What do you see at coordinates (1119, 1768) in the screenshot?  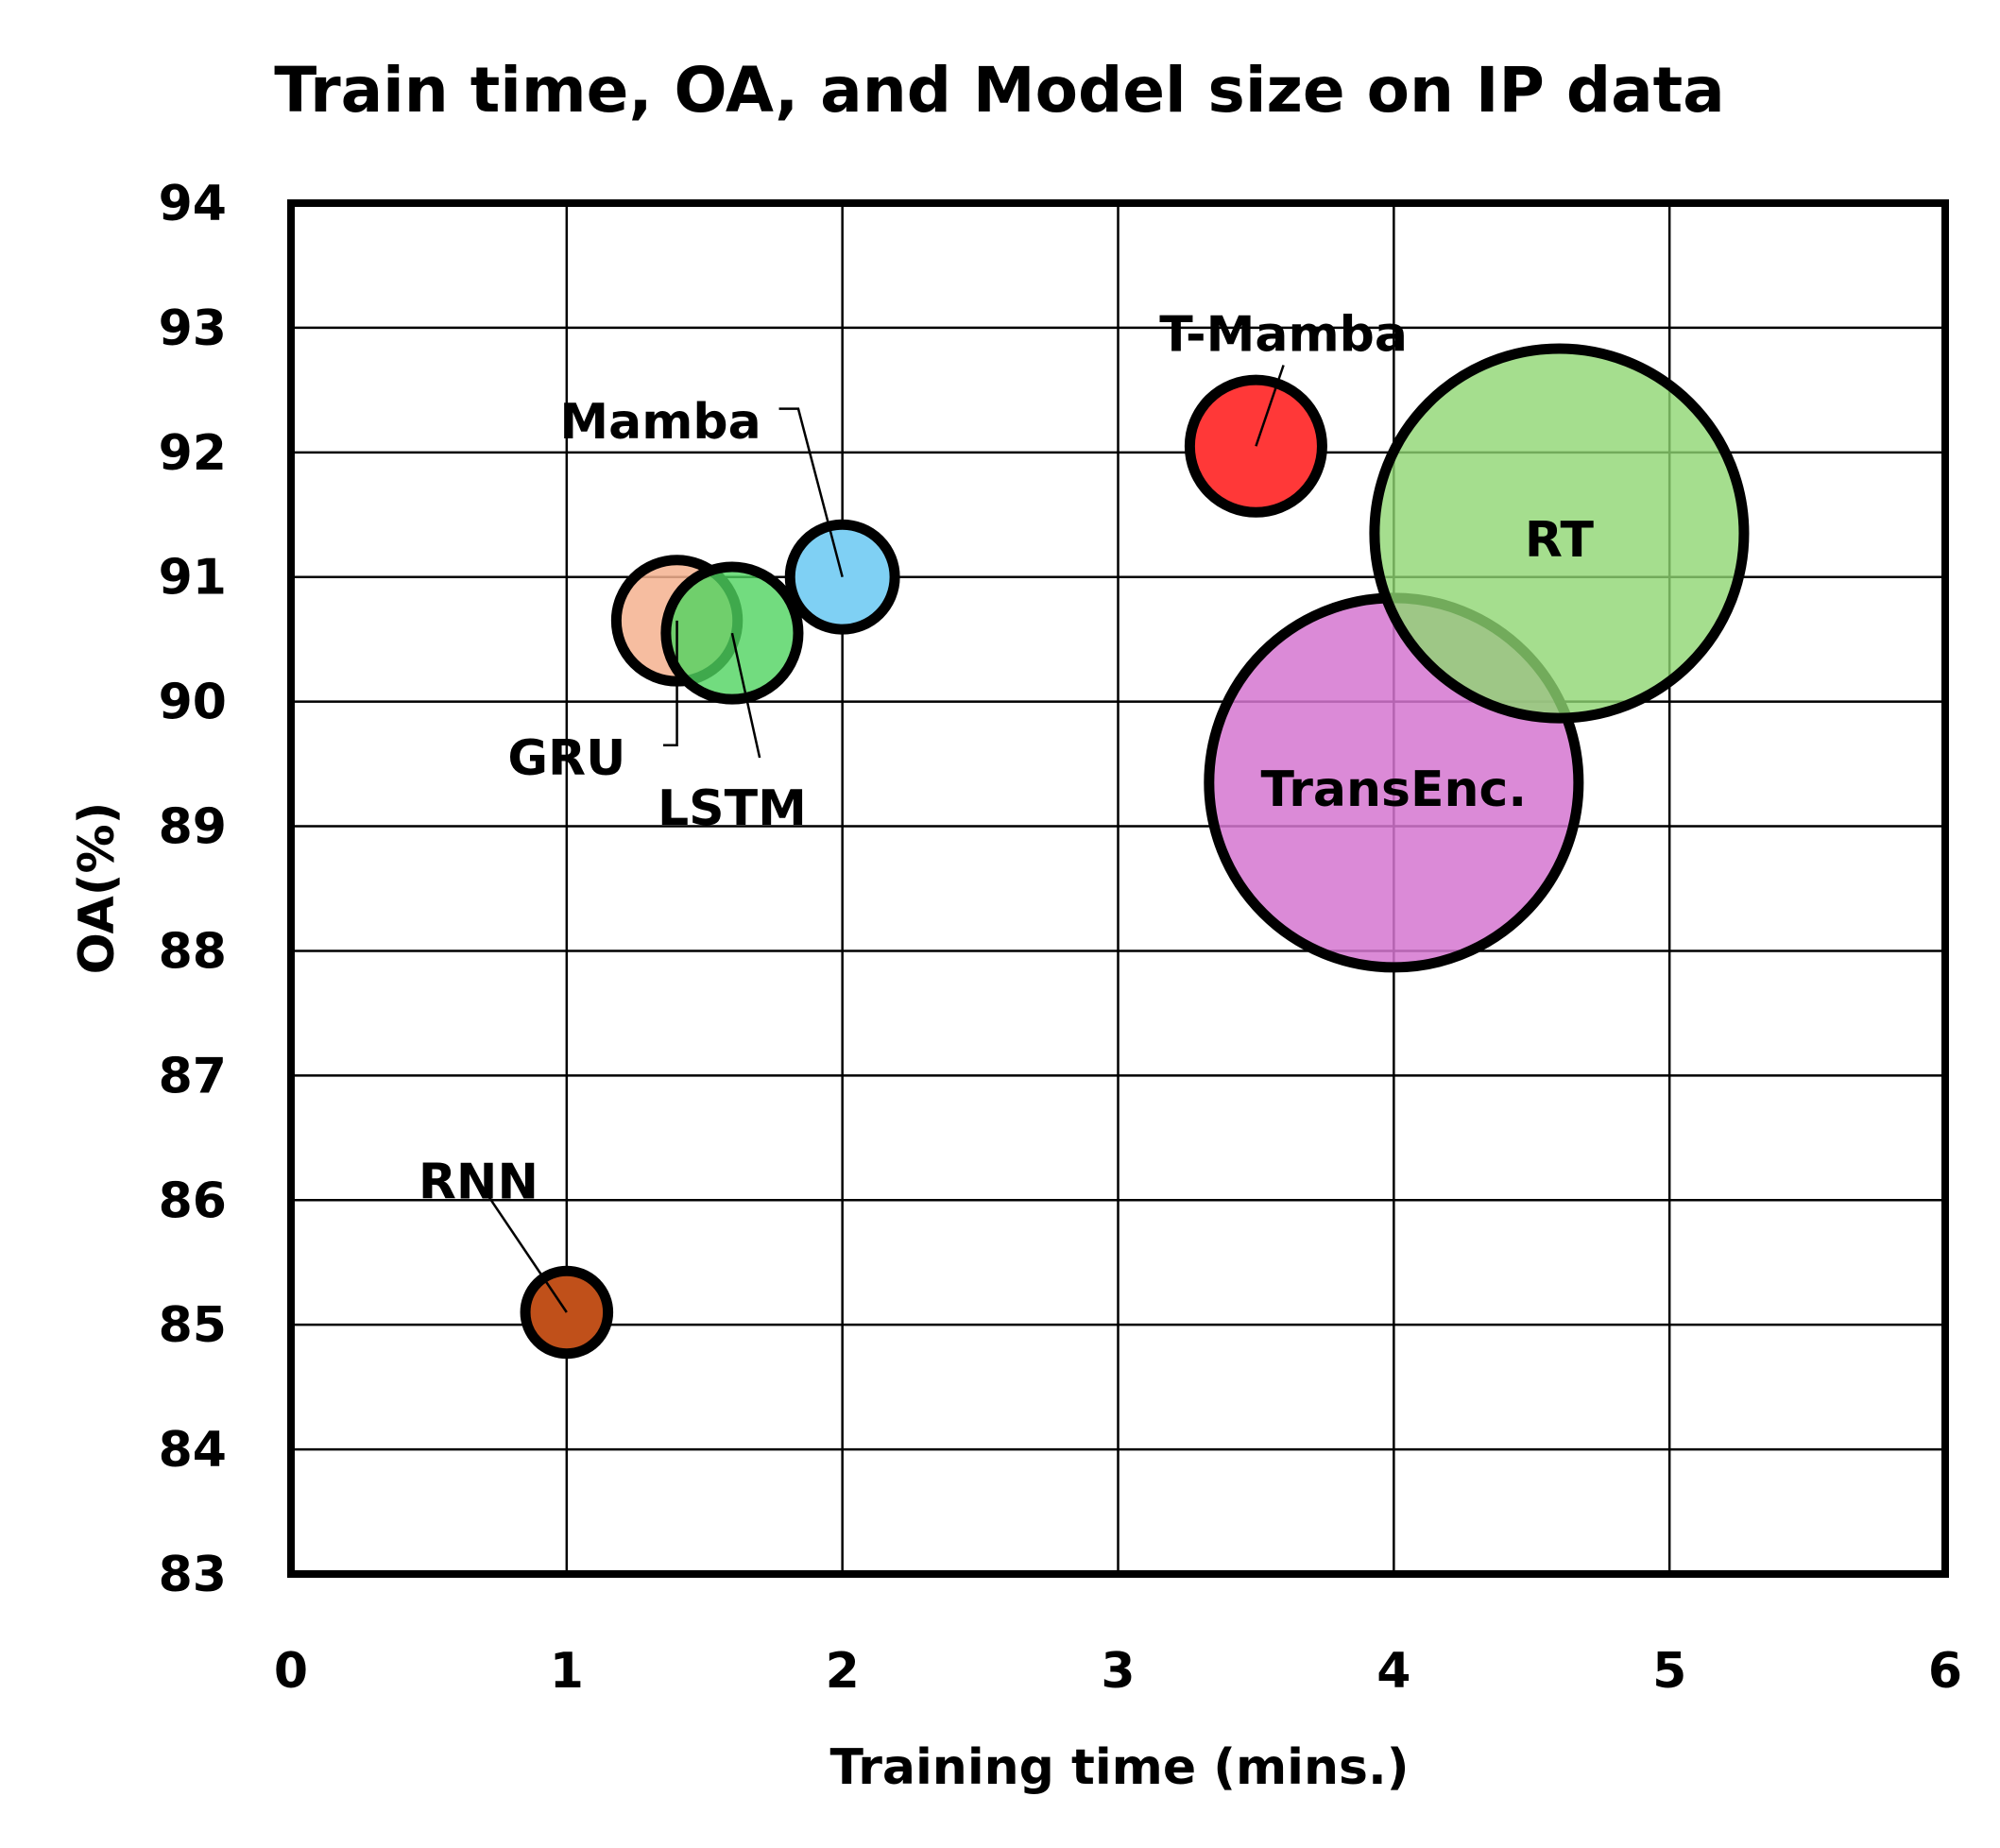 I see `x-axis-label: Training time (mins.)` at bounding box center [1119, 1768].